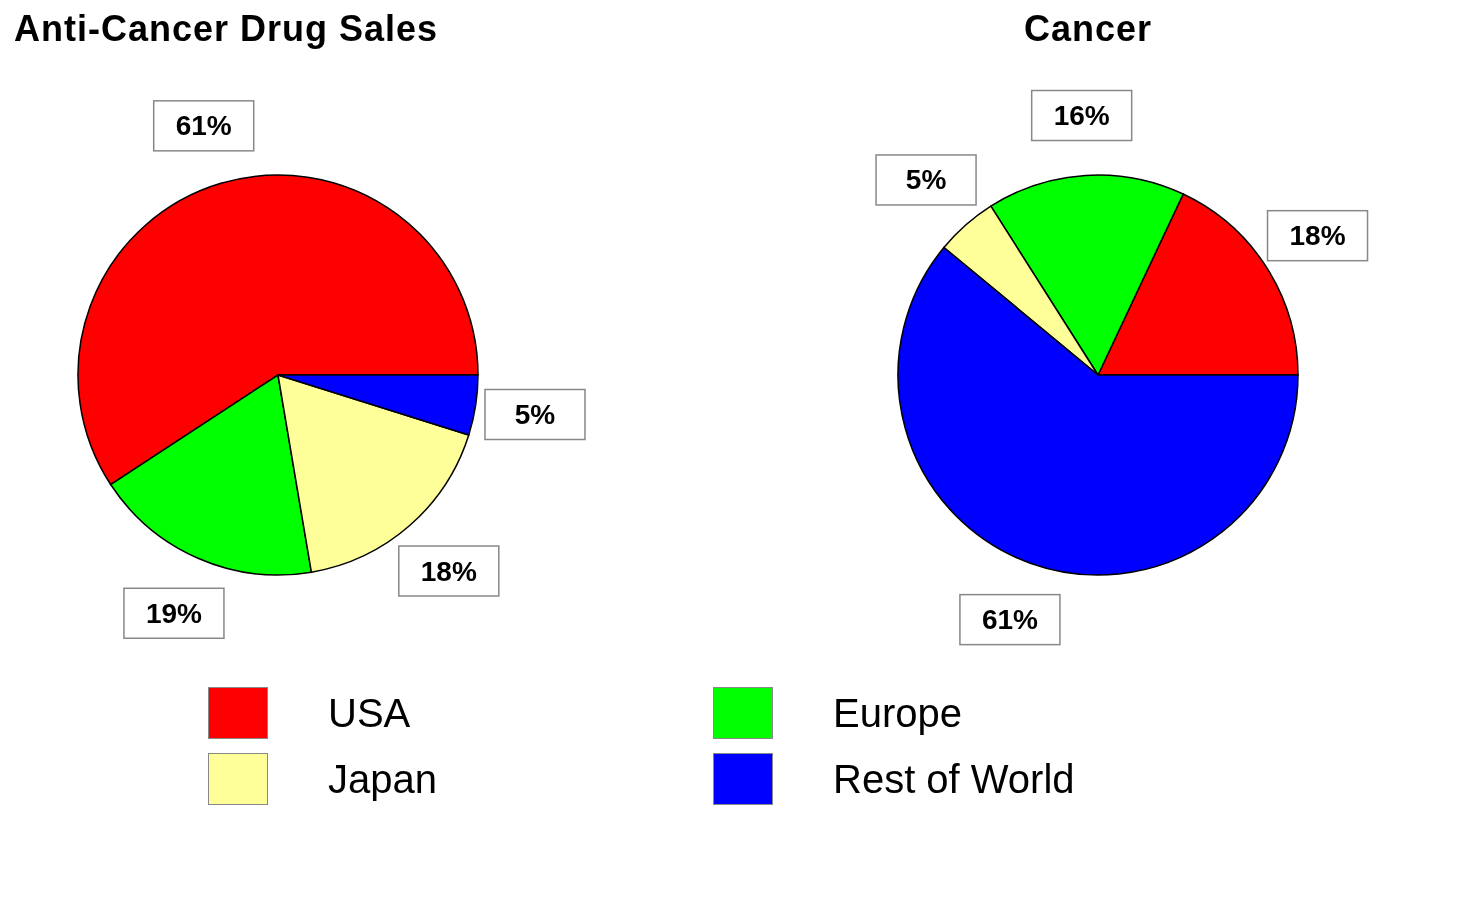  What do you see at coordinates (1081, 116) in the screenshot?
I see `data-label: 16%` at bounding box center [1081, 116].